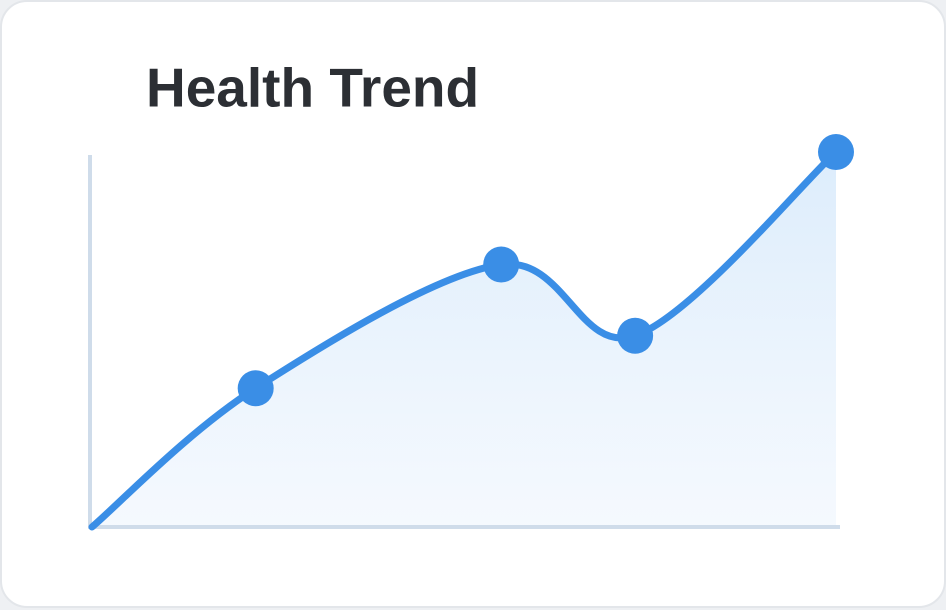 The width and height of the screenshot is (946, 610). Describe the element at coordinates (312, 88) in the screenshot. I see `chart-title: Health Trend` at that location.